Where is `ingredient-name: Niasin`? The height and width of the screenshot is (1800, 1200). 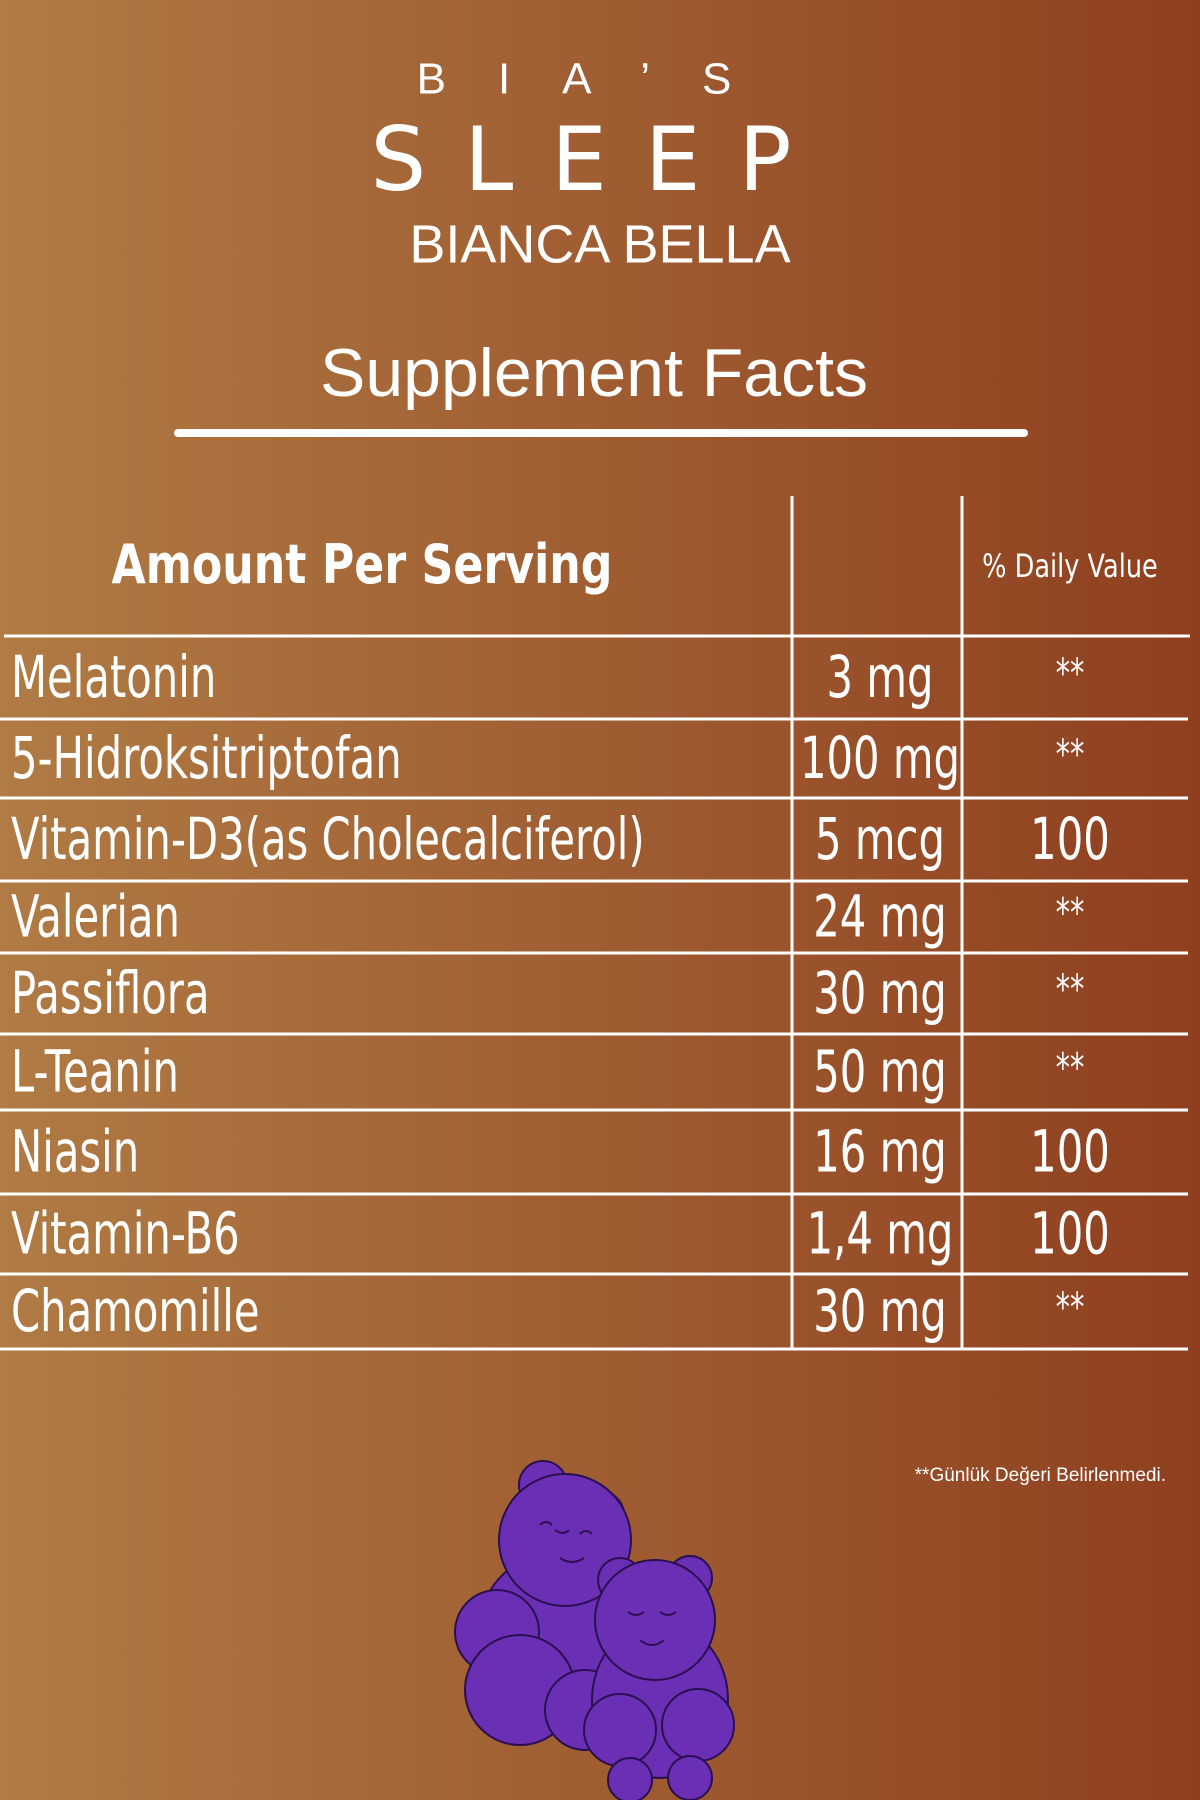 ingredient-name: Niasin is located at coordinates (75, 1152).